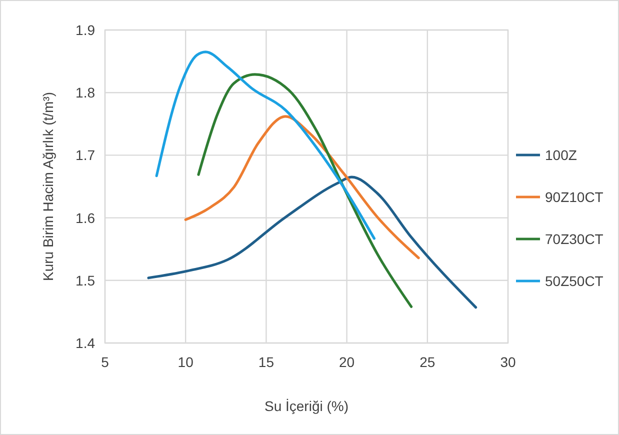 This screenshot has height=435, width=619. I want to click on y-tick-label: 1.9, so click(86, 30).